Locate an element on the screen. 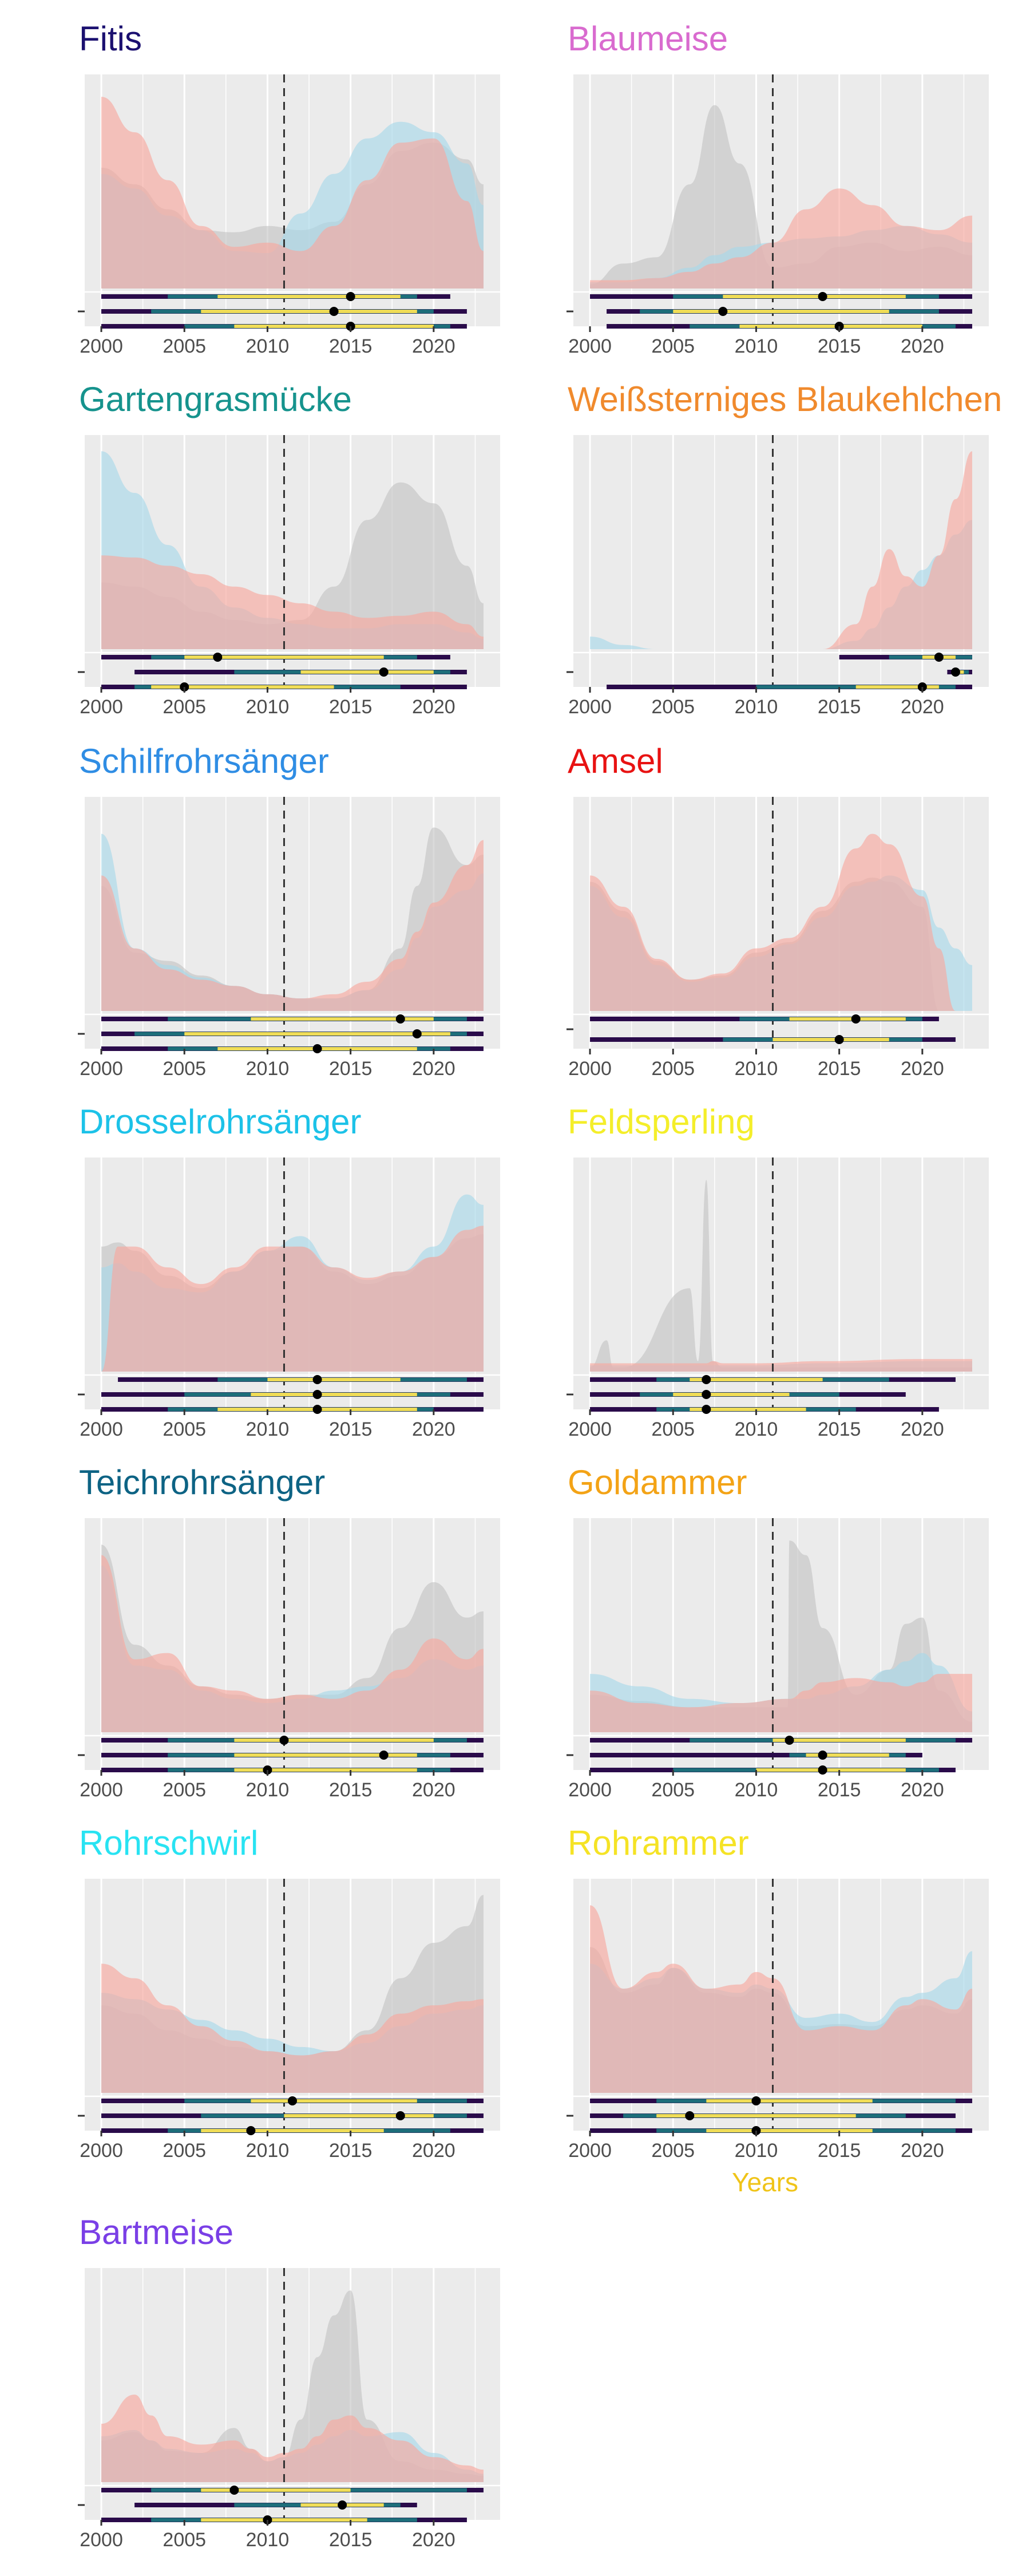 The image size is (1030, 2576). panel-title: Fitis is located at coordinates (110, 38).